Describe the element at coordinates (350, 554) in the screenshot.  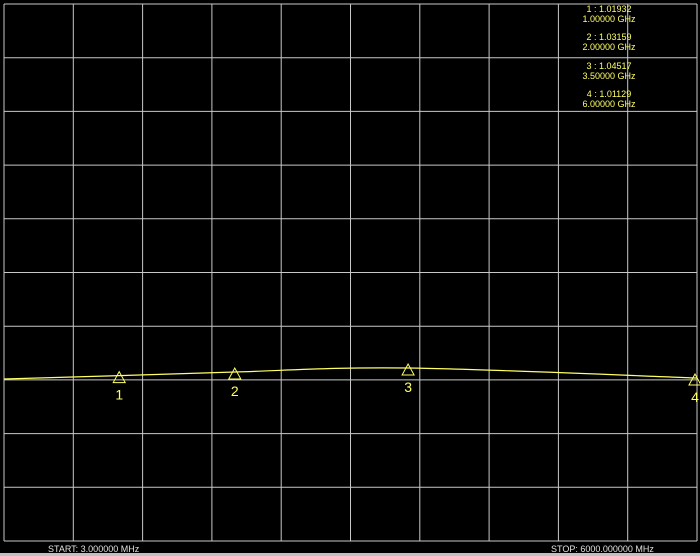
I see `bottom-border` at that location.